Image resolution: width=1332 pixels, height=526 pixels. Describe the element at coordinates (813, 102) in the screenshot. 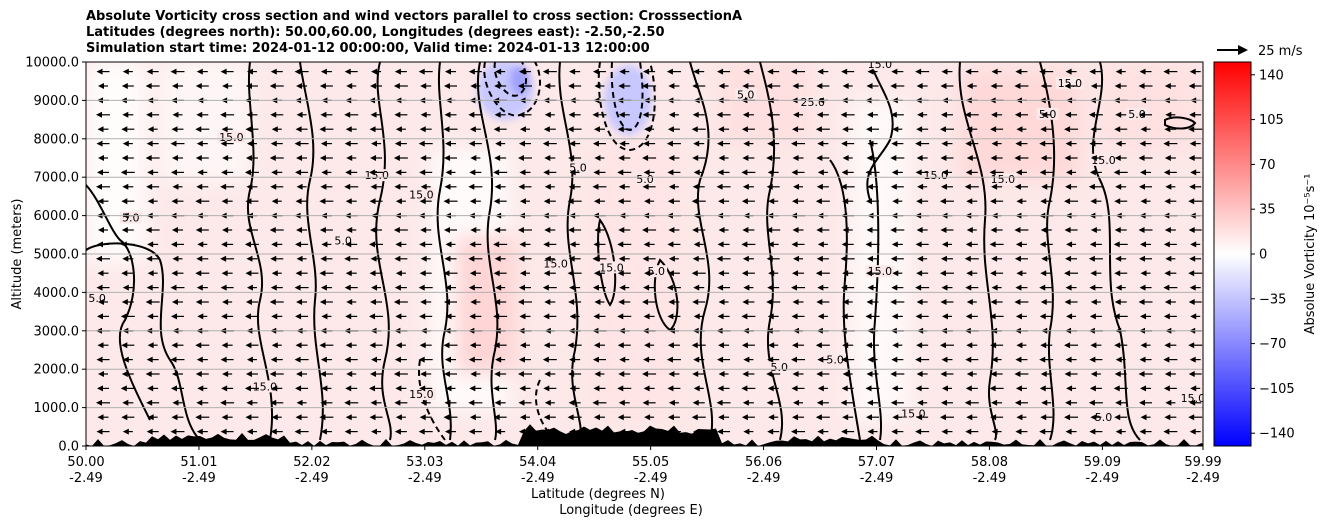

I see `contour-label: 25.0` at that location.